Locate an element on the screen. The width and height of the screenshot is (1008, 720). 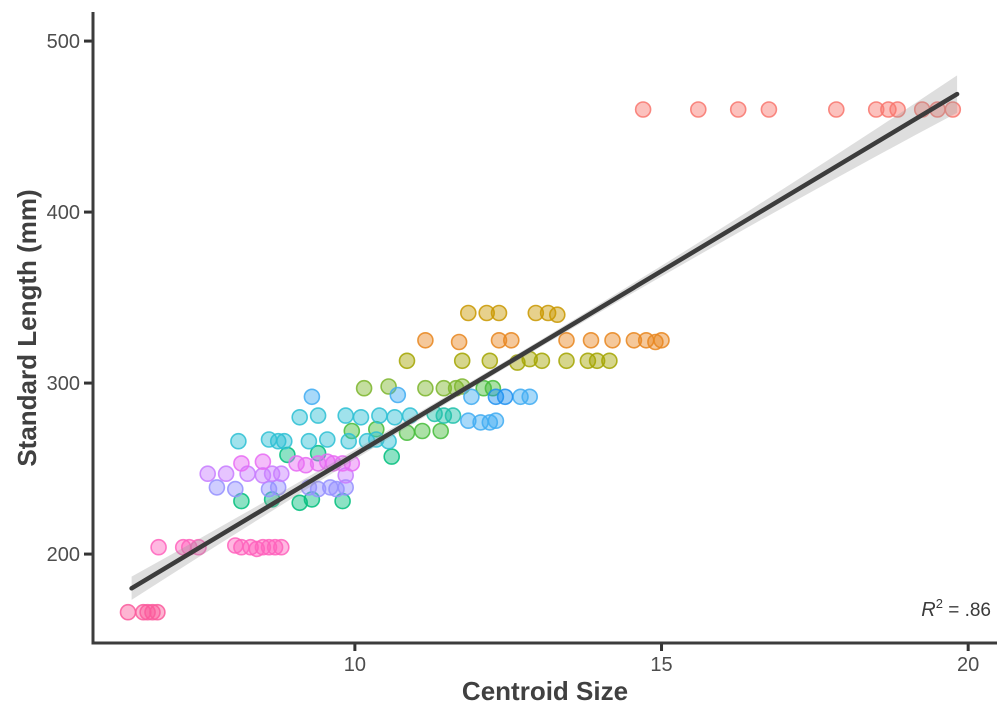
series-blue is located at coordinates (500, 397).